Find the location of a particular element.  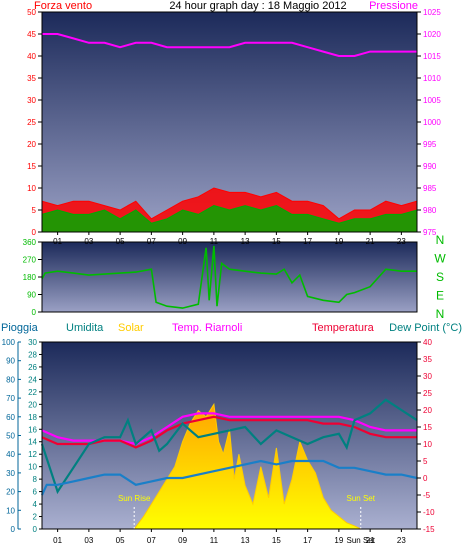

humidity-tick-label: 28 is located at coordinates (32, 354).